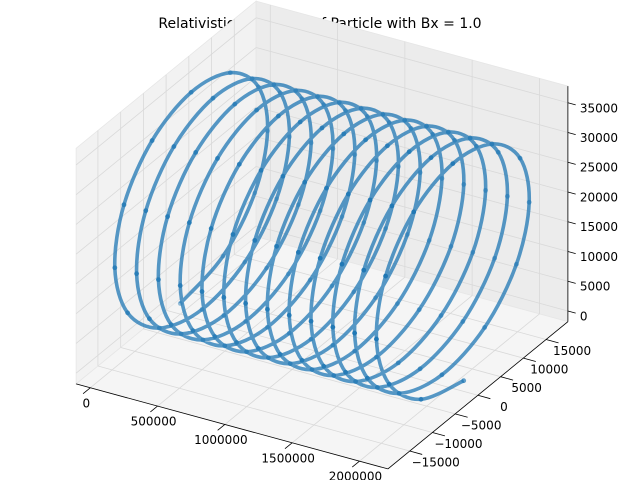  I want to click on z-tick-label: 25000, so click(599, 168).